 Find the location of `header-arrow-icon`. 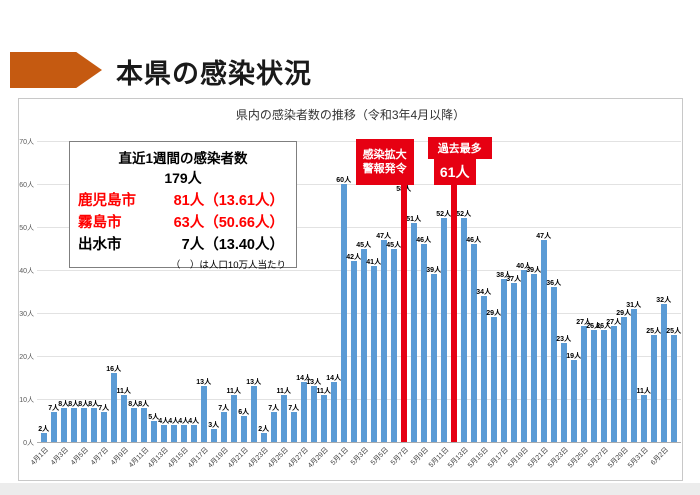

header-arrow-icon is located at coordinates (56, 70).